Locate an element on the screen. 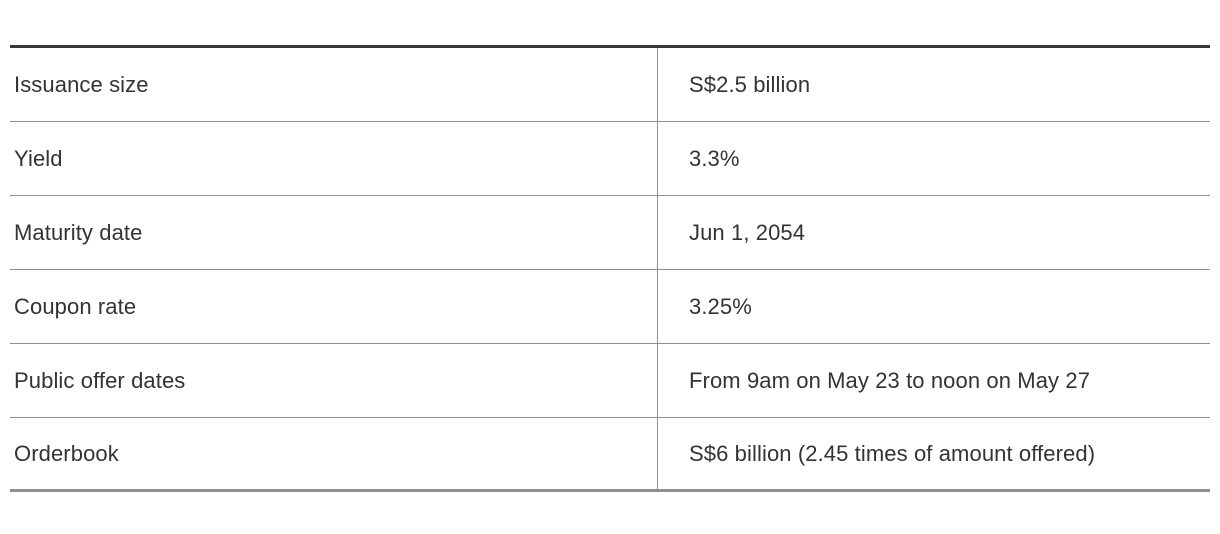  row-value-cell: 3.25% is located at coordinates (933, 306).